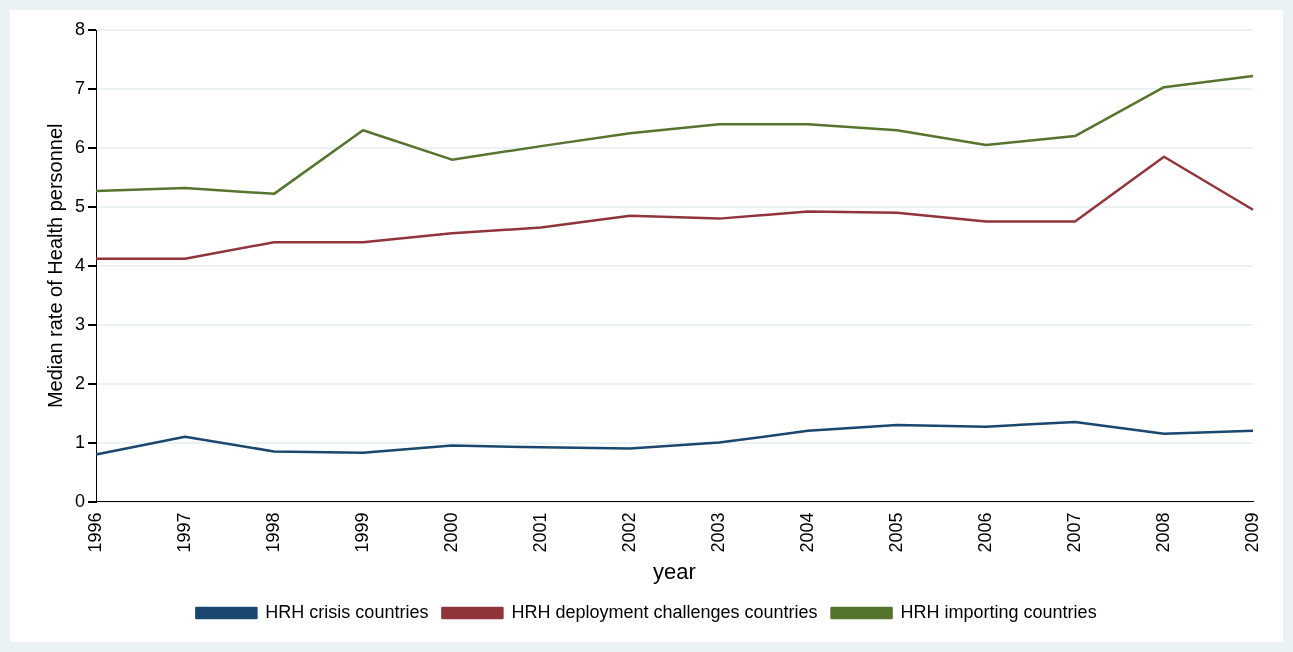 The image size is (1293, 652). I want to click on y-tick-label: 5, so click(80, 205).